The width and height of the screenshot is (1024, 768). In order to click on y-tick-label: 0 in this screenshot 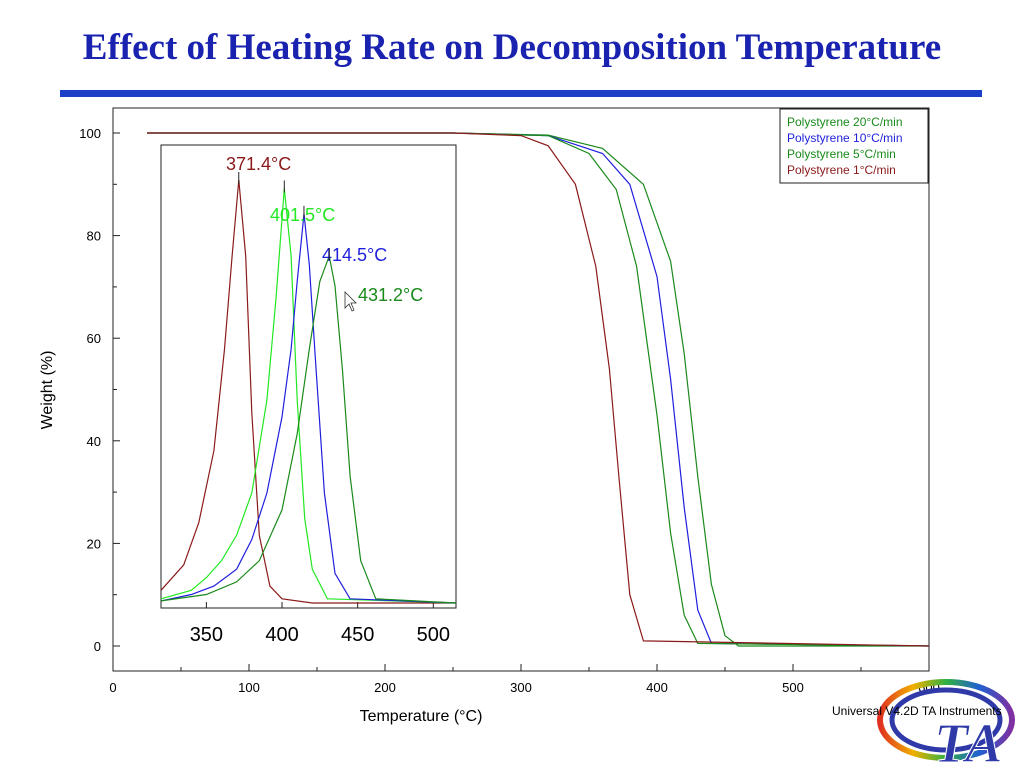, I will do `click(97, 646)`.